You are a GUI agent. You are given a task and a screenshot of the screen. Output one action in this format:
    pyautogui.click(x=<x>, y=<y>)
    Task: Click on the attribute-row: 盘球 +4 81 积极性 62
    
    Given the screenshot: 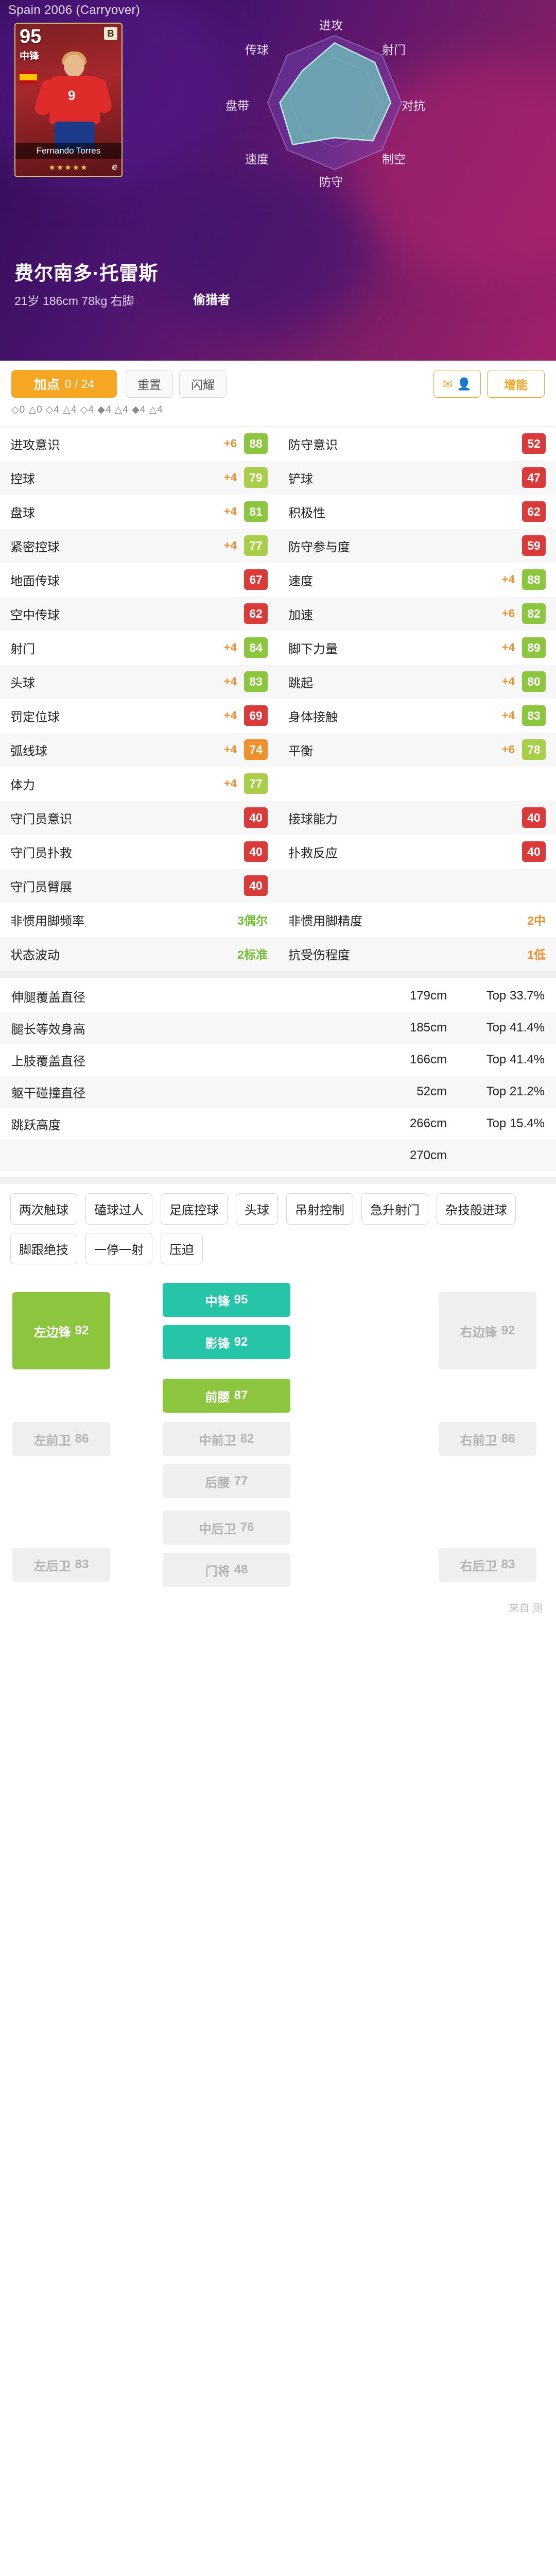 What is the action you would take?
    pyautogui.click(x=278, y=512)
    